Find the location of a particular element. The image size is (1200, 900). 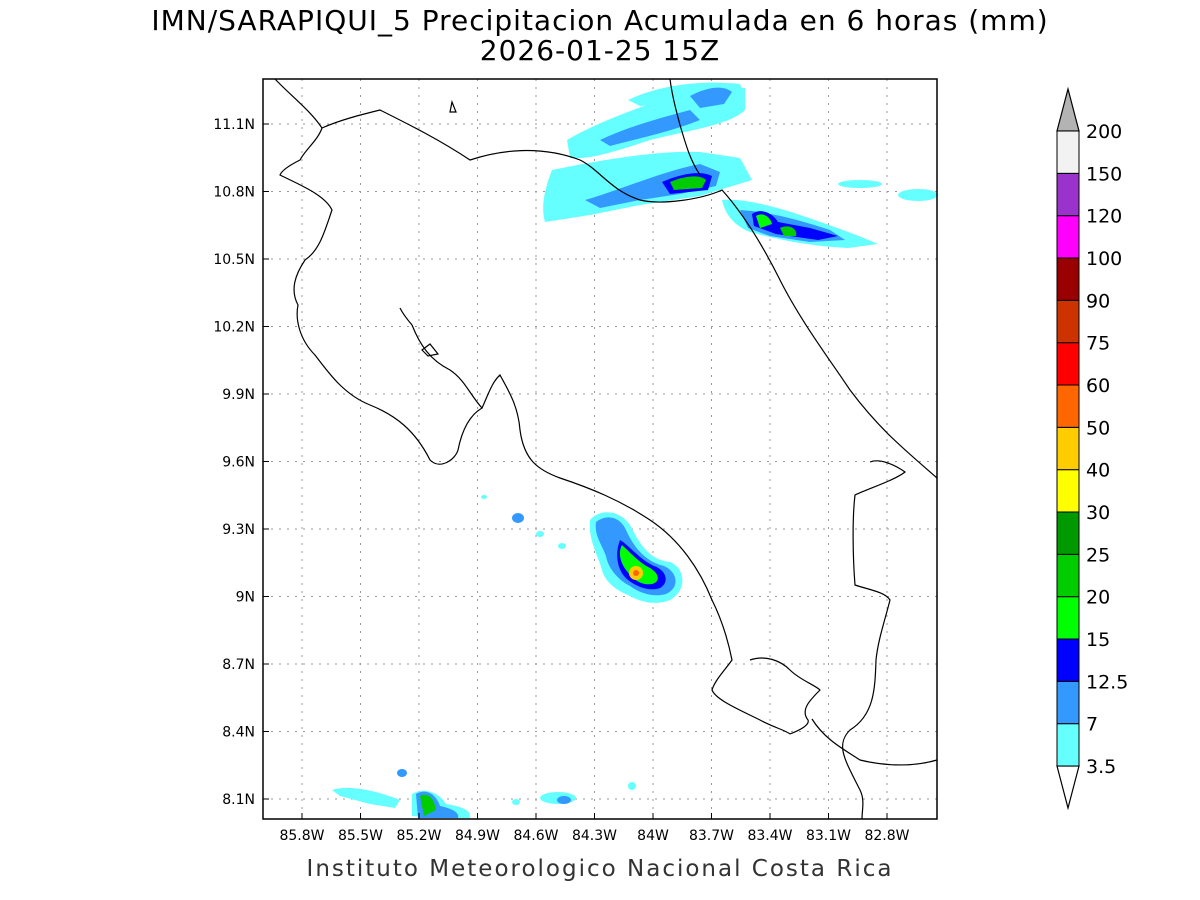

central-pacific-coast is located at coordinates (636, 554).